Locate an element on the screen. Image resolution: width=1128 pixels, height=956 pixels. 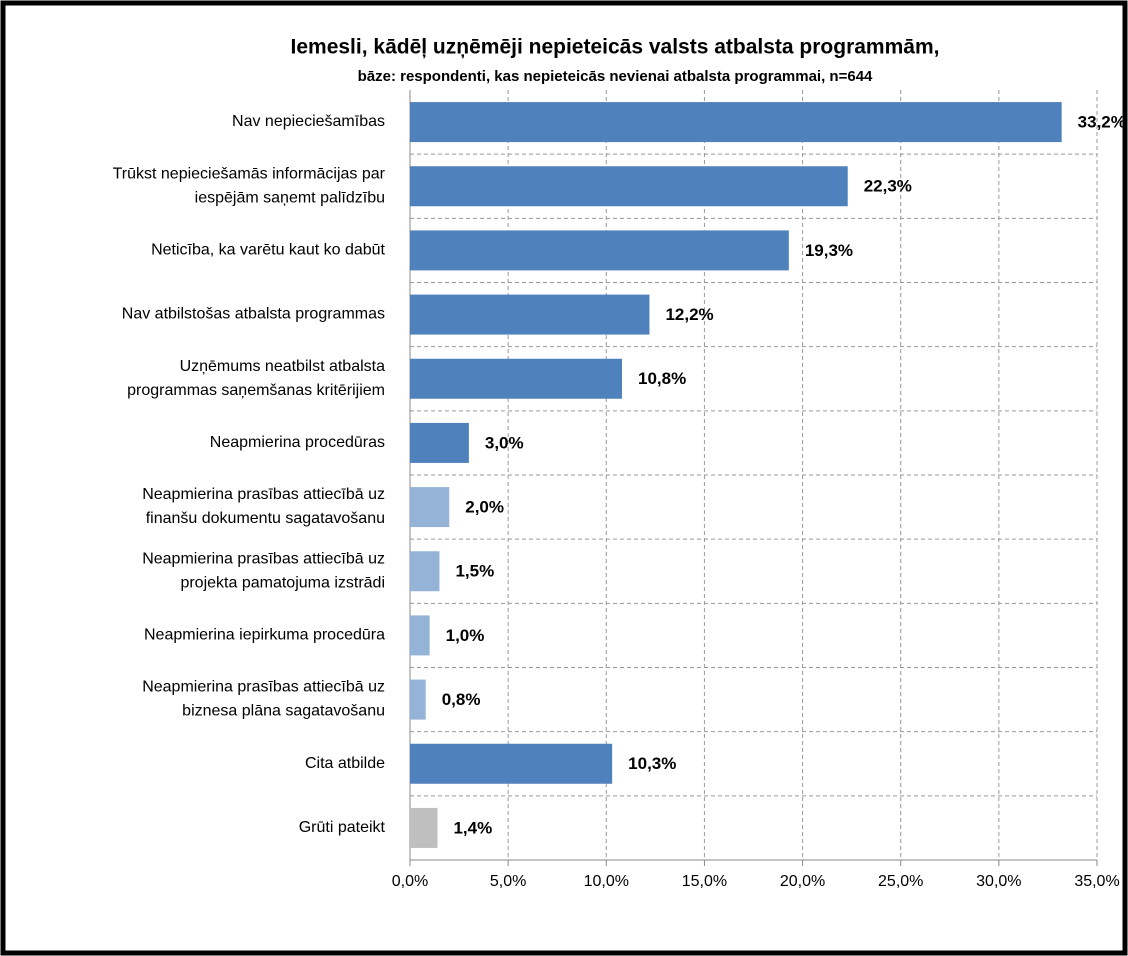
y-tick-label: Cita atbilde is located at coordinates (345, 763).